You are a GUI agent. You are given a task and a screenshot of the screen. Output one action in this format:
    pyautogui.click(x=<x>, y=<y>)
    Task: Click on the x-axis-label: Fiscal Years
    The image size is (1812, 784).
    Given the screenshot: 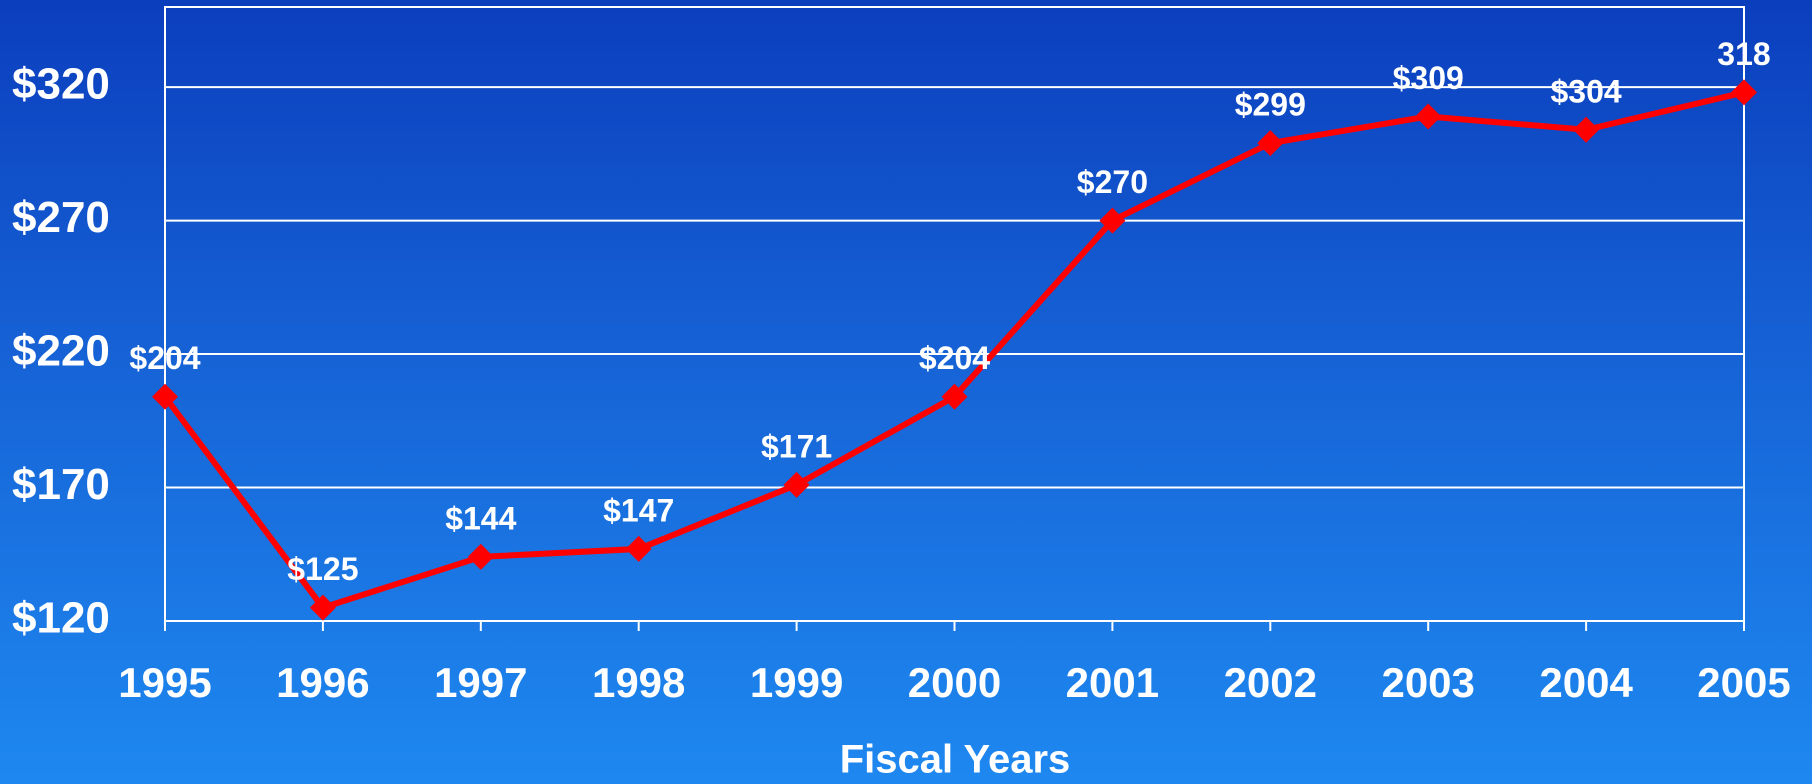 What is the action you would take?
    pyautogui.click(x=955, y=760)
    